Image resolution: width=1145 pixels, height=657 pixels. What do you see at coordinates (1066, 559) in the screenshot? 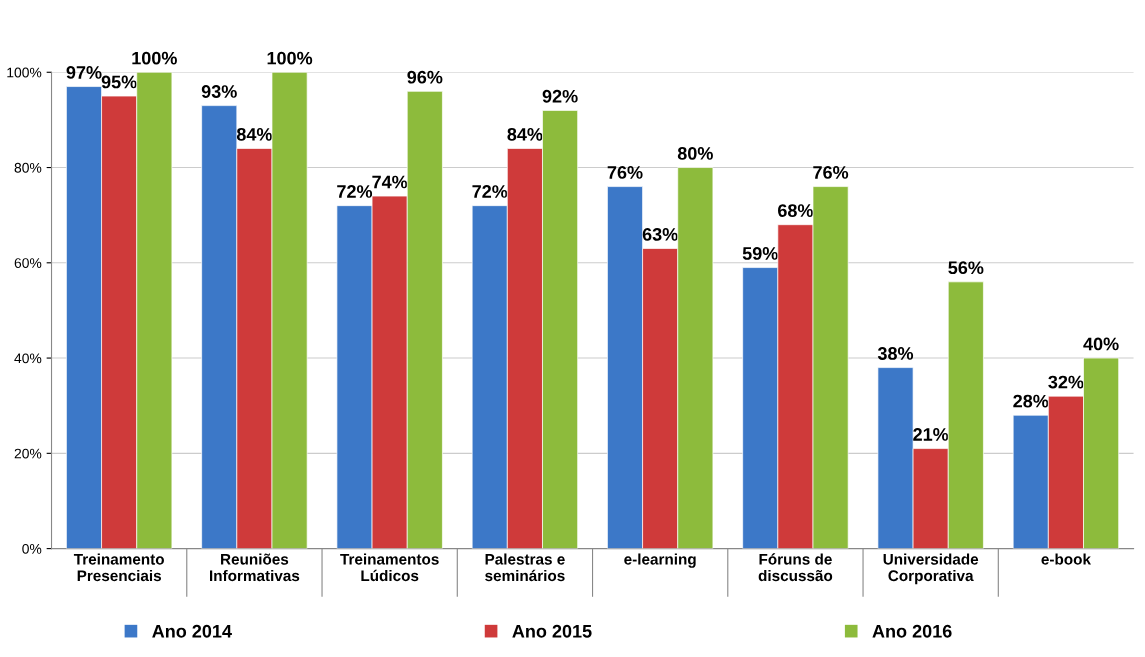
I see `x-tick-label: e-book` at bounding box center [1066, 559].